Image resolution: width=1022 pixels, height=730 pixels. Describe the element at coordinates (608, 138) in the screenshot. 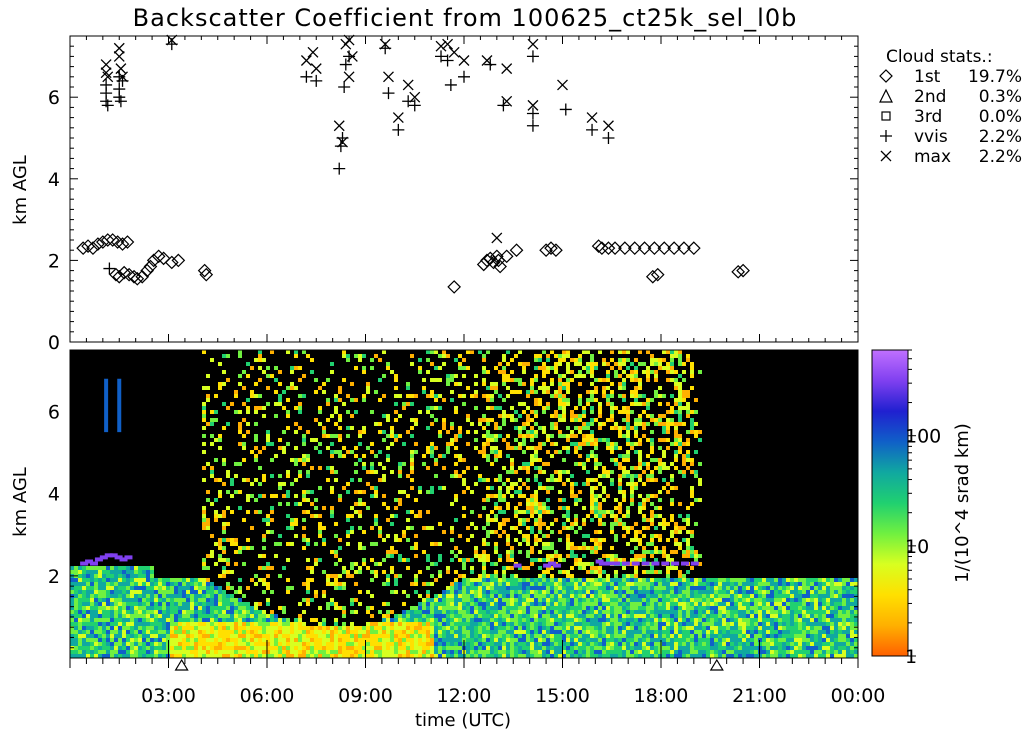

I see `data-point-vvis` at that location.